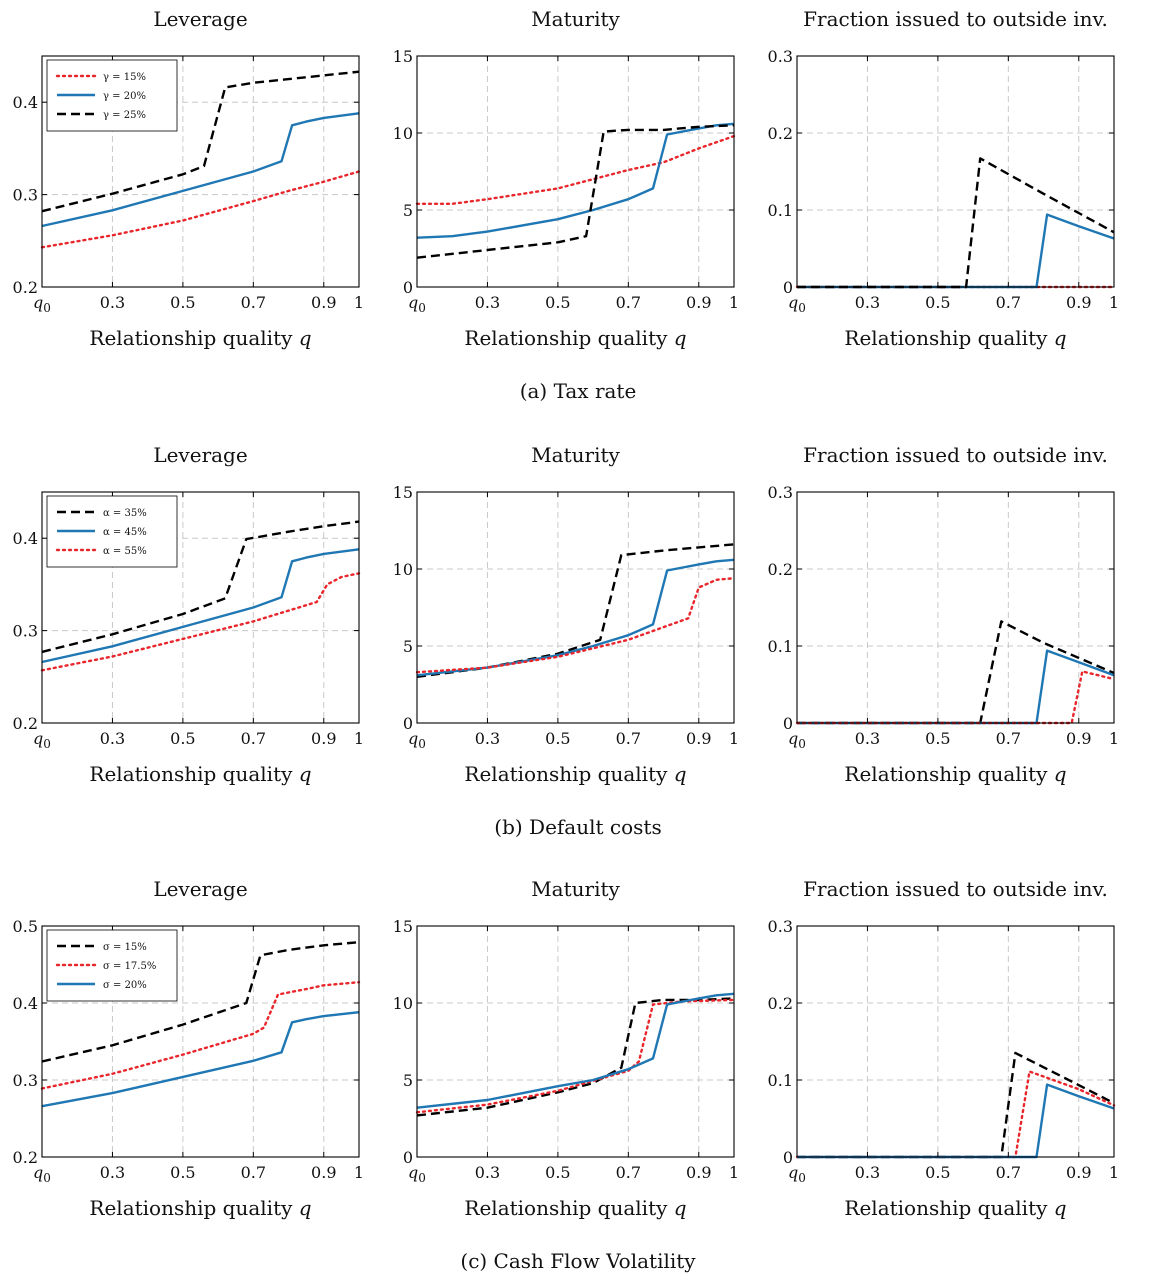  I want to click on legend-label: α = 45%, so click(125, 532).